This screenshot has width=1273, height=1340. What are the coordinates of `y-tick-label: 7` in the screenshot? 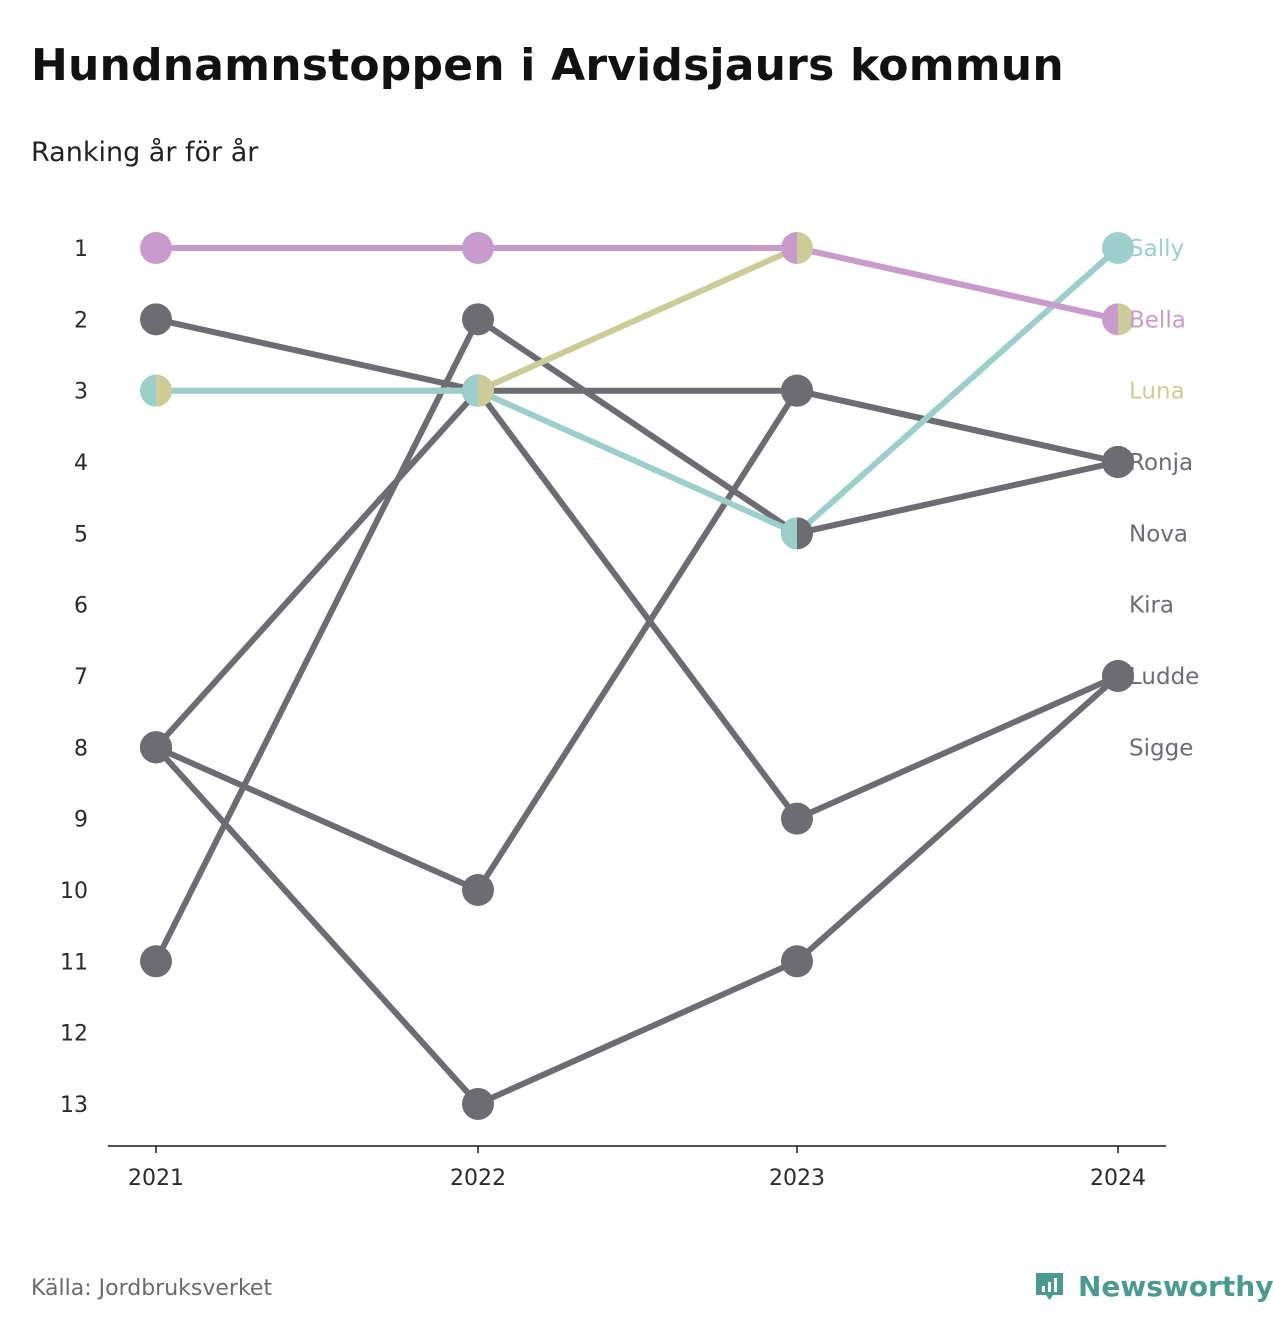 It's located at (81, 677).